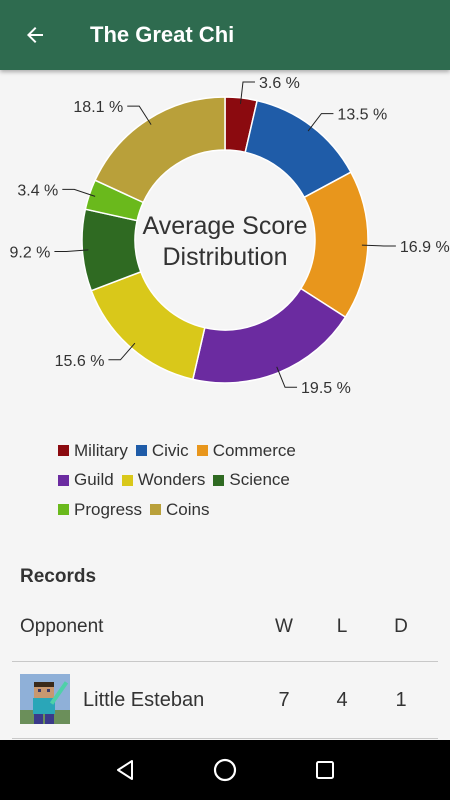 This screenshot has height=800, width=450. I want to click on legend-label: Military, so click(101, 450).